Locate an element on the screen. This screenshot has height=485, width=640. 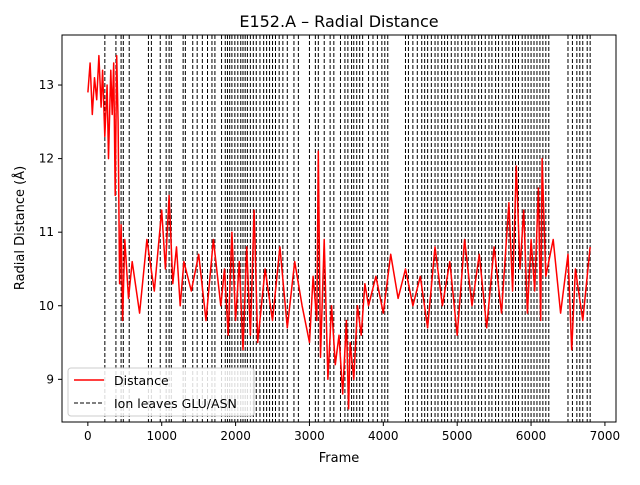
y-tick-label: 11 is located at coordinates (46, 232).